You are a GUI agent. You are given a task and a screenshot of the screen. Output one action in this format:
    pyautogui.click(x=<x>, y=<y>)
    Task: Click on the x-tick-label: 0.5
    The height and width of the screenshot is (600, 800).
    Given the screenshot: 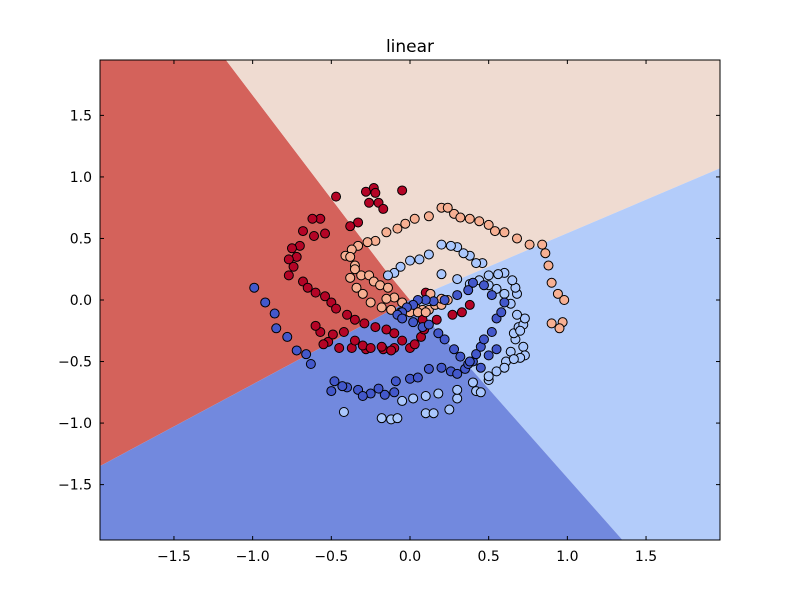 What is the action you would take?
    pyautogui.click(x=489, y=557)
    